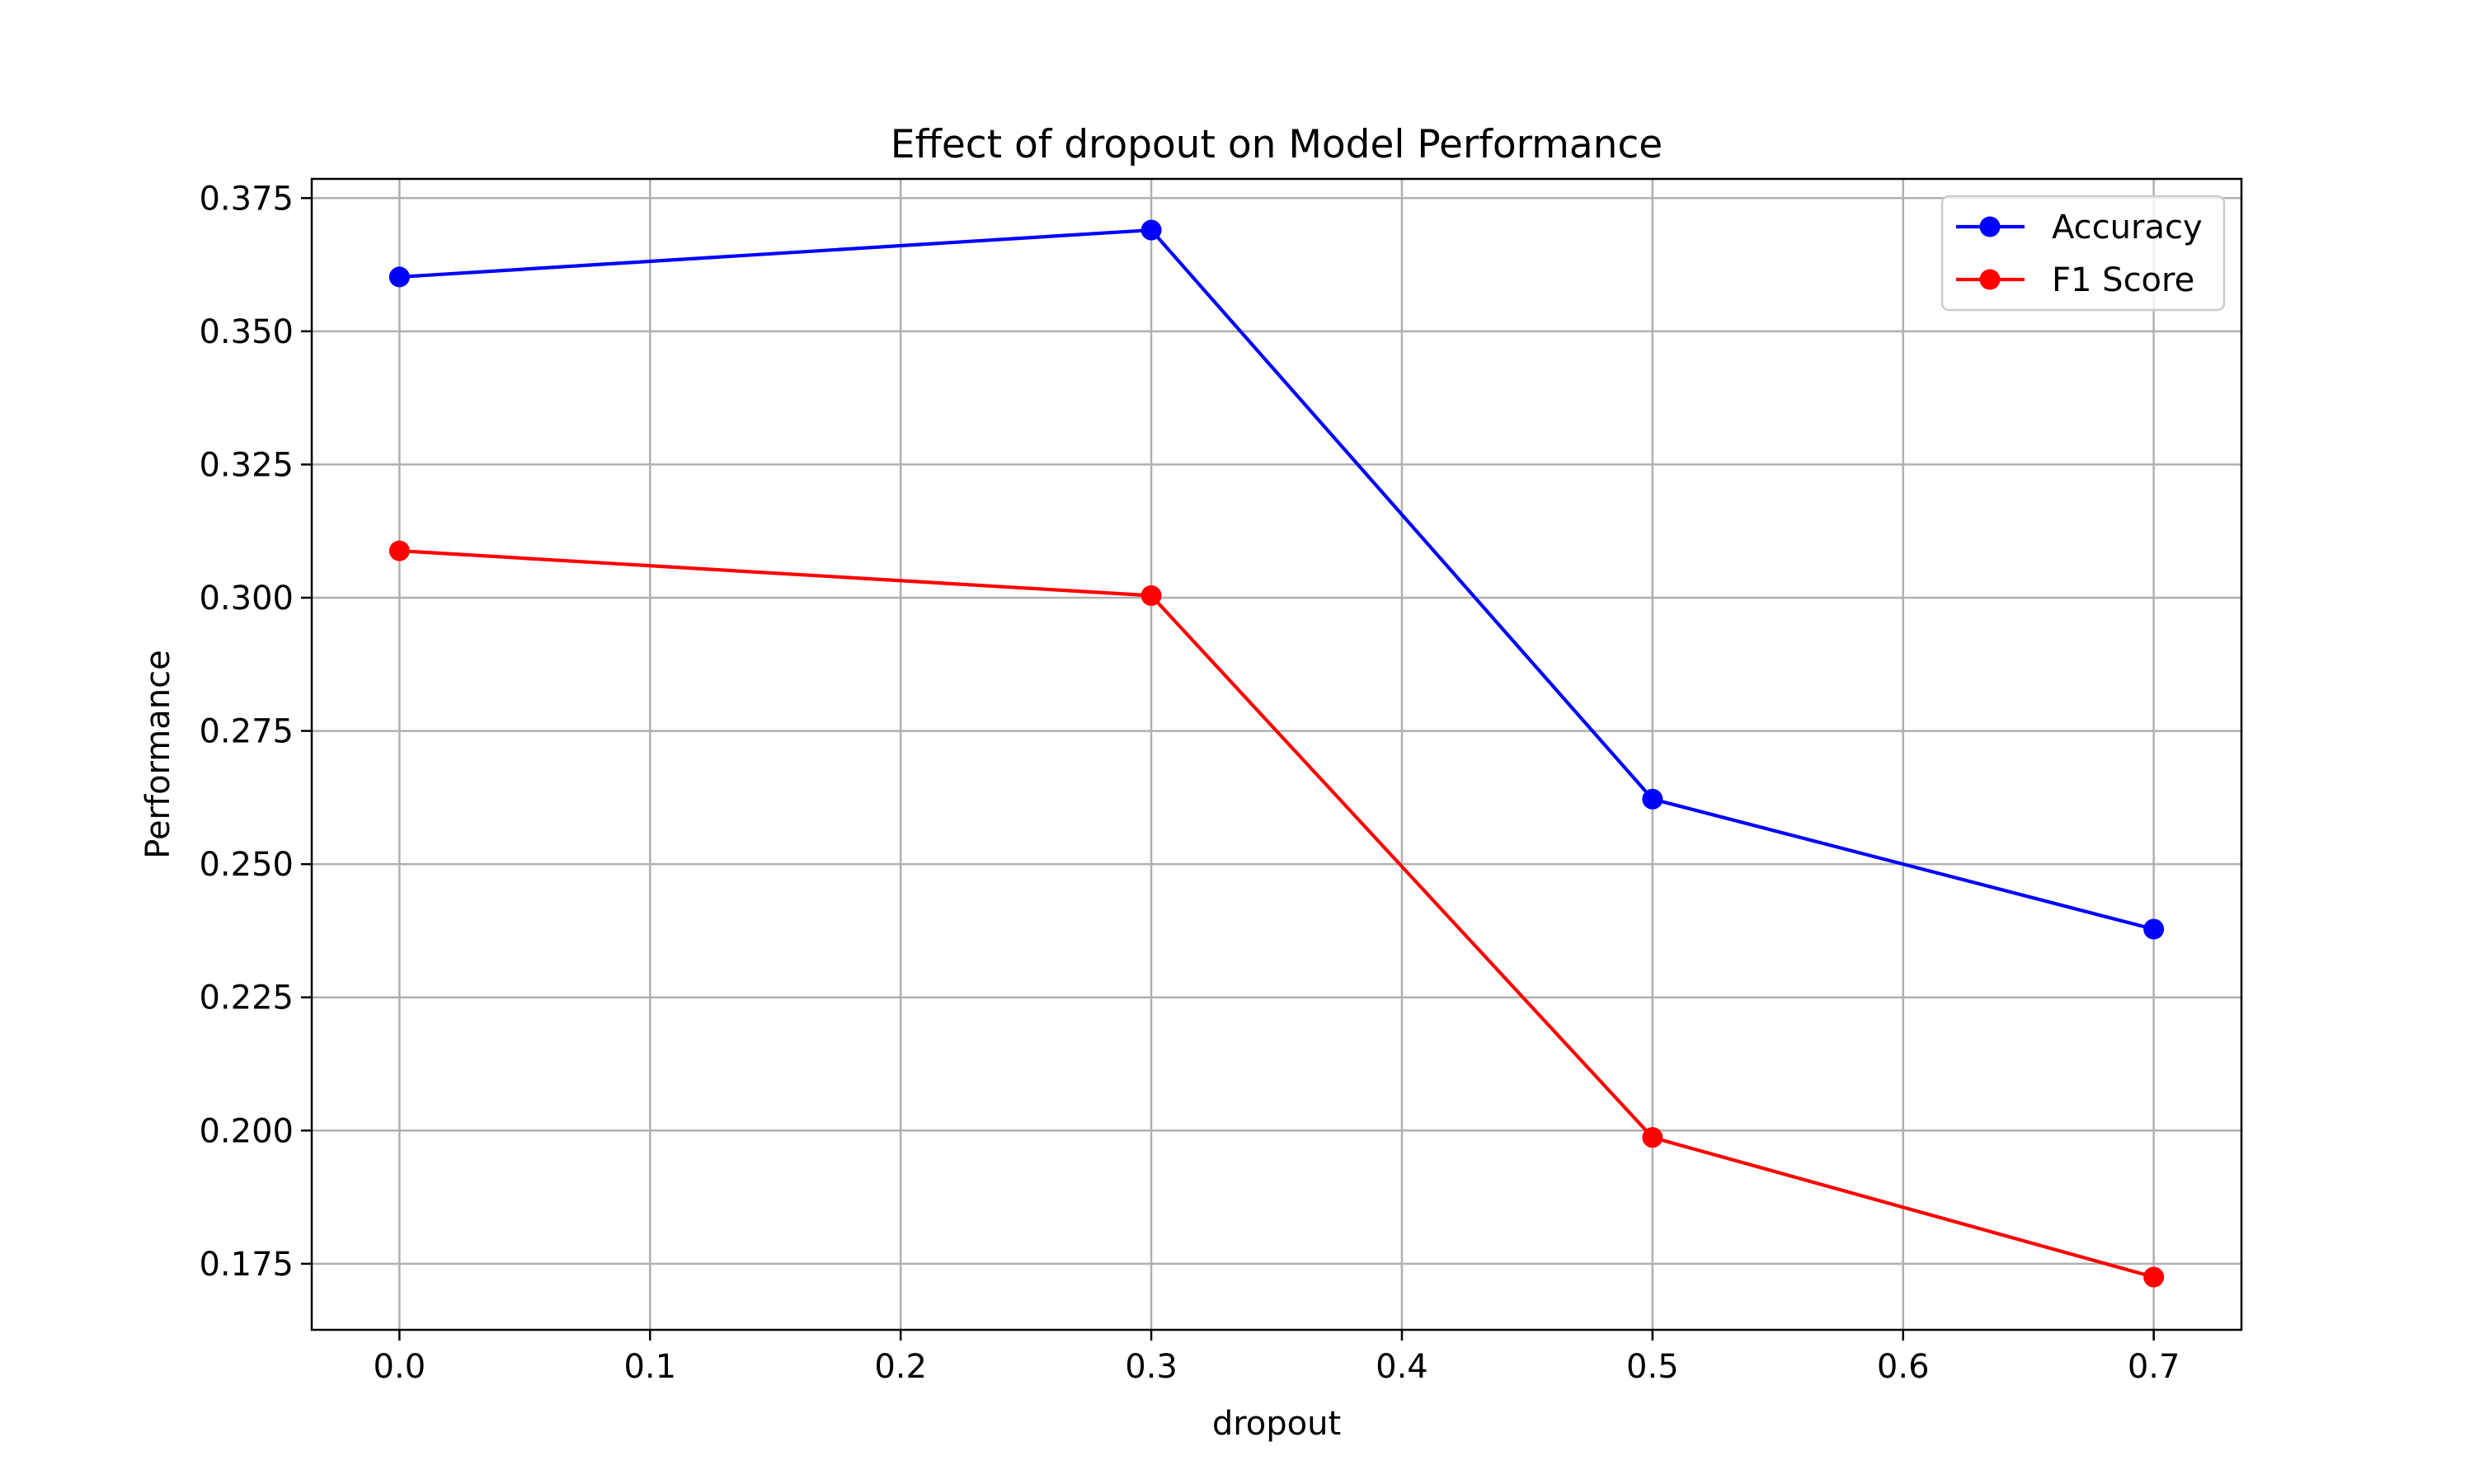  Describe the element at coordinates (1402, 1367) in the screenshot. I see `x-tick-label: 0.4` at that location.